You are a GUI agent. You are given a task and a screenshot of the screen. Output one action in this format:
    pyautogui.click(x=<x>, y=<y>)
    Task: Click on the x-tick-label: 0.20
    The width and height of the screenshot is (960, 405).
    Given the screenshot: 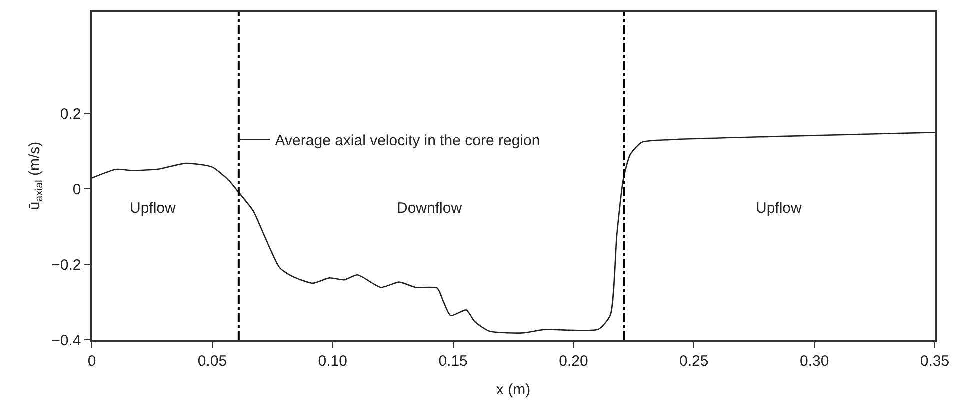 What is the action you would take?
    pyautogui.click(x=573, y=361)
    